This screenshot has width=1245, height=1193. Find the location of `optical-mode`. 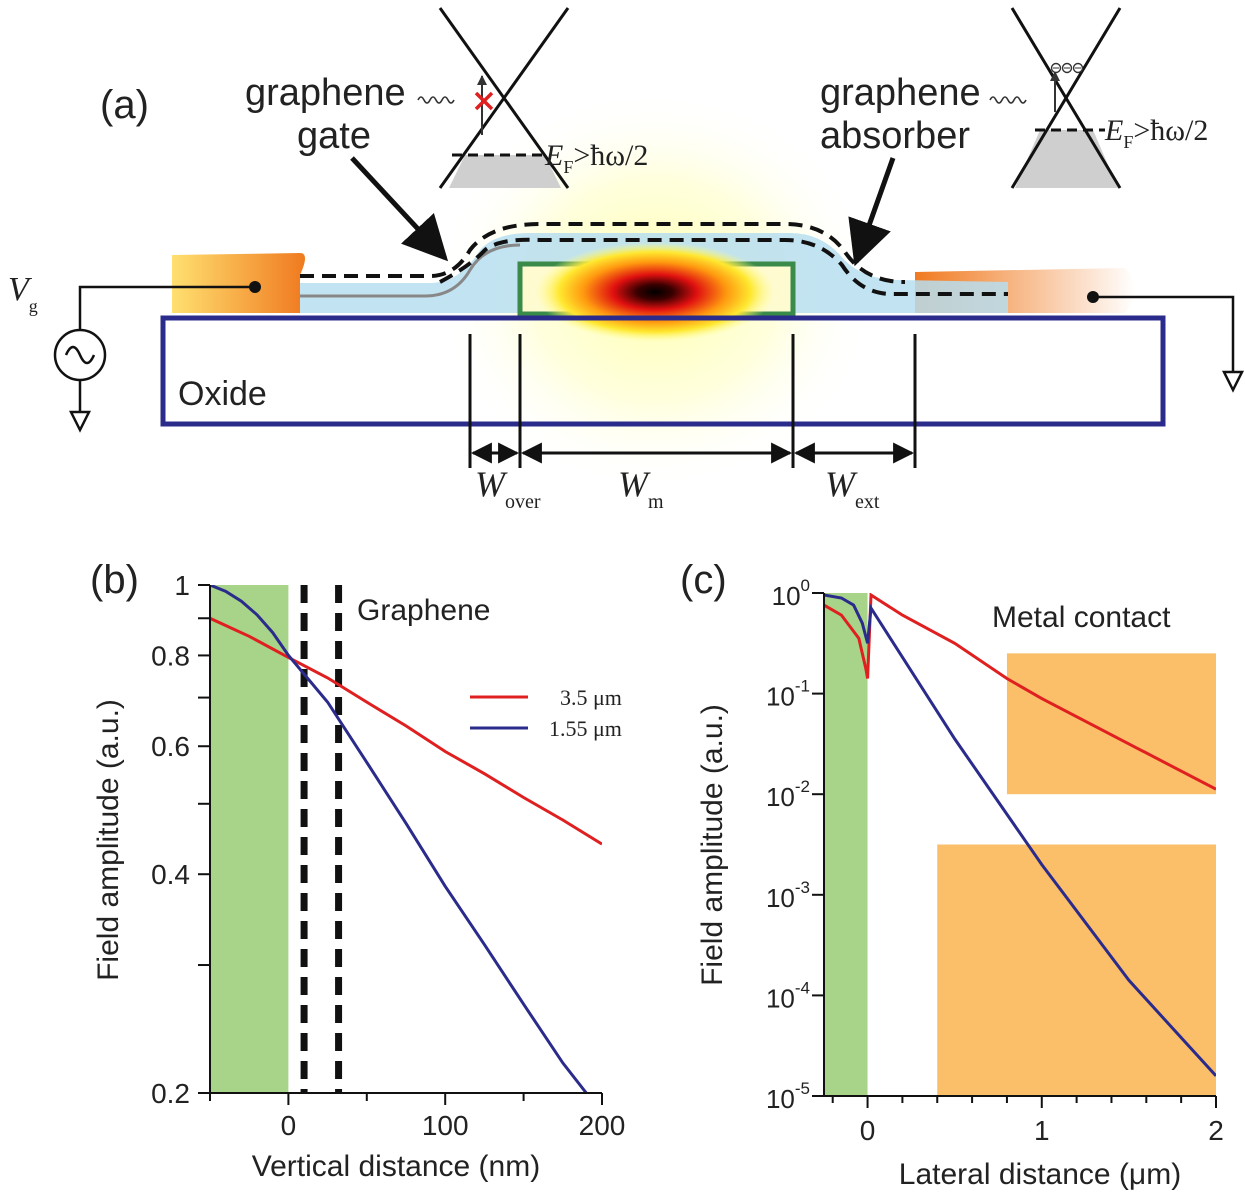

optical-mode is located at coordinates (655, 292).